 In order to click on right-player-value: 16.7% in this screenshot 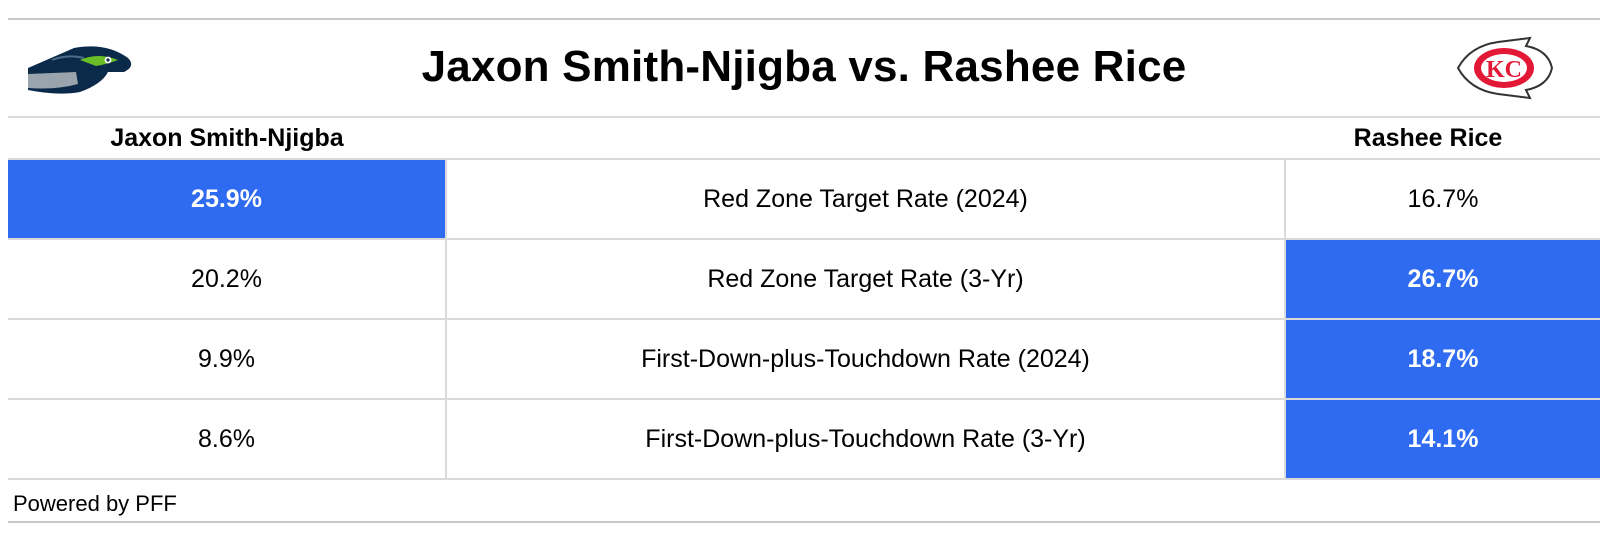, I will do `click(1442, 198)`.